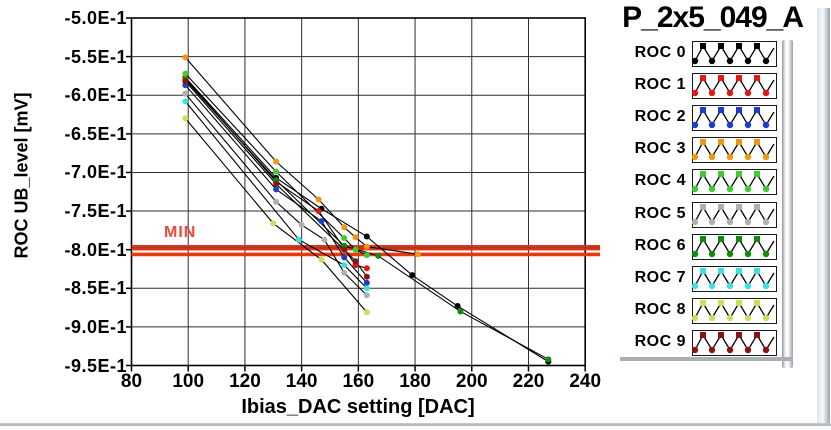  What do you see at coordinates (713, 17) in the screenshot?
I see `plot-title: P_2x5_049_A` at bounding box center [713, 17].